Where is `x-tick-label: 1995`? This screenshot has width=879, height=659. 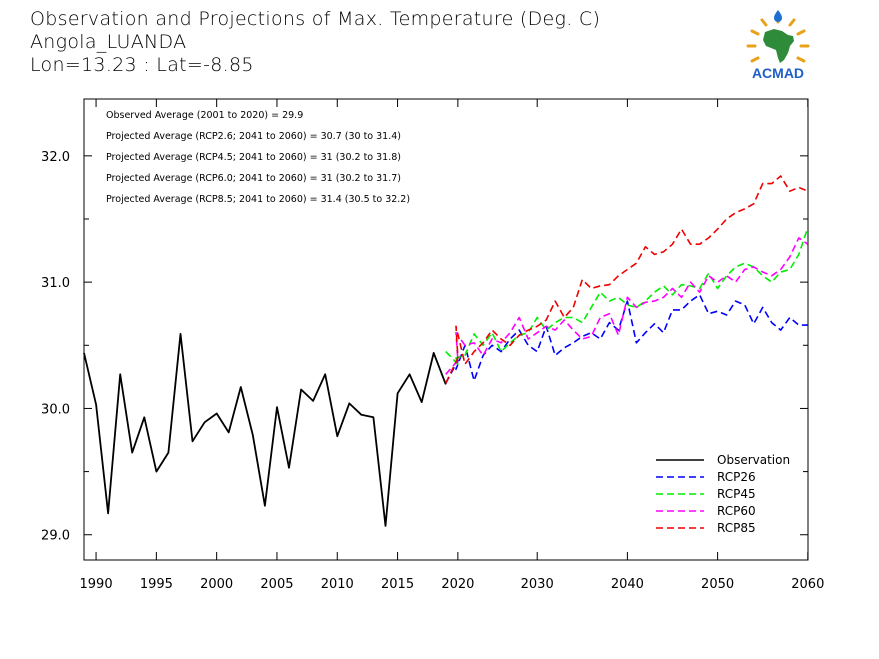
x-tick-label: 1995 is located at coordinates (156, 584).